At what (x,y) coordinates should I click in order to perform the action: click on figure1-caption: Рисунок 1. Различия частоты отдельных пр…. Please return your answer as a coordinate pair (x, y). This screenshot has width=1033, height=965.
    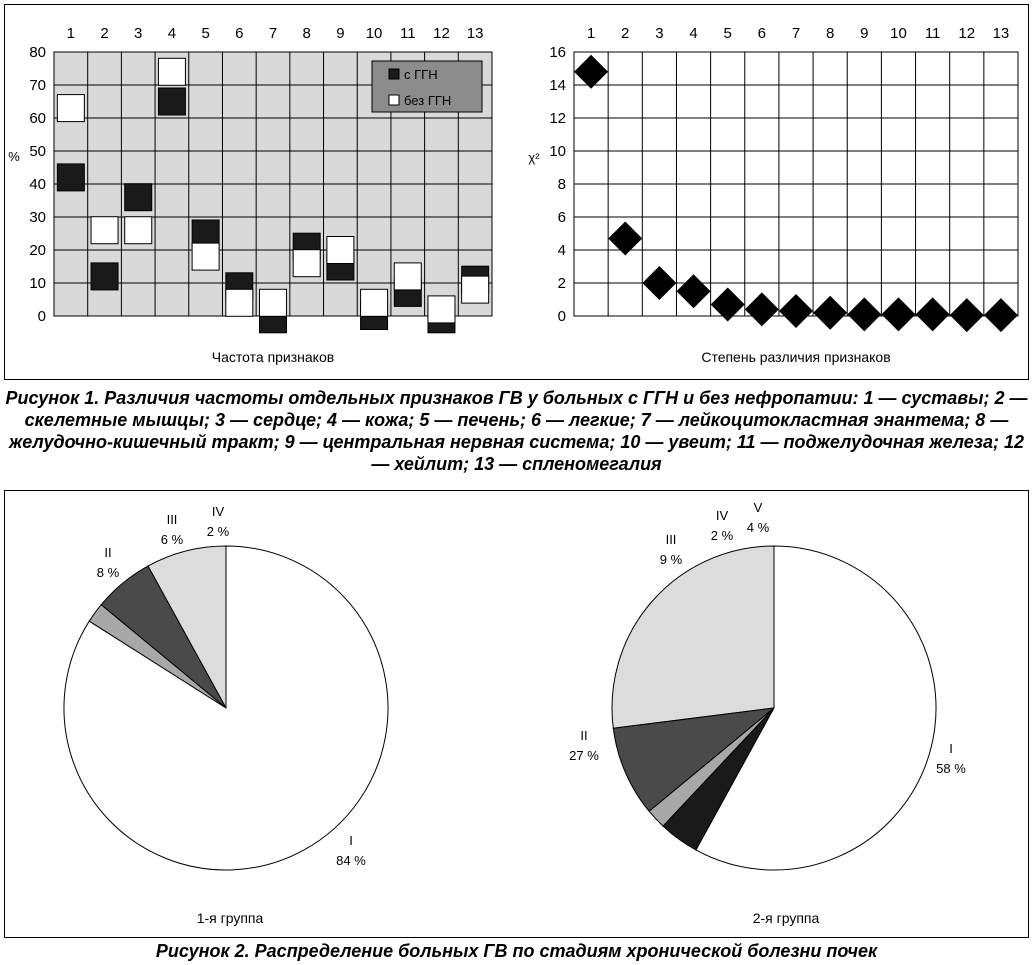
    Looking at the image, I should click on (516, 431).